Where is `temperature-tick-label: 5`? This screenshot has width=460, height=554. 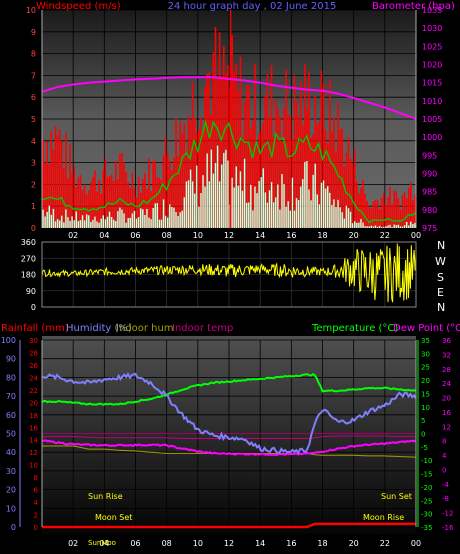 temperature-tick-label: 5 is located at coordinates (423, 421).